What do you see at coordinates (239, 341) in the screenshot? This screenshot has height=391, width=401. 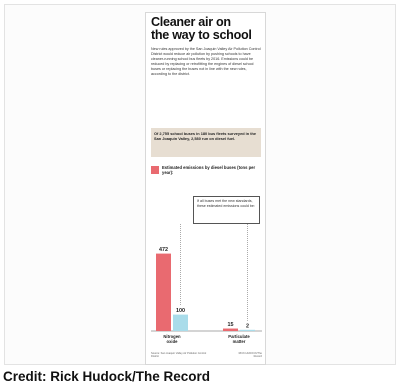 I see `category-label-1-1: matter` at bounding box center [239, 341].